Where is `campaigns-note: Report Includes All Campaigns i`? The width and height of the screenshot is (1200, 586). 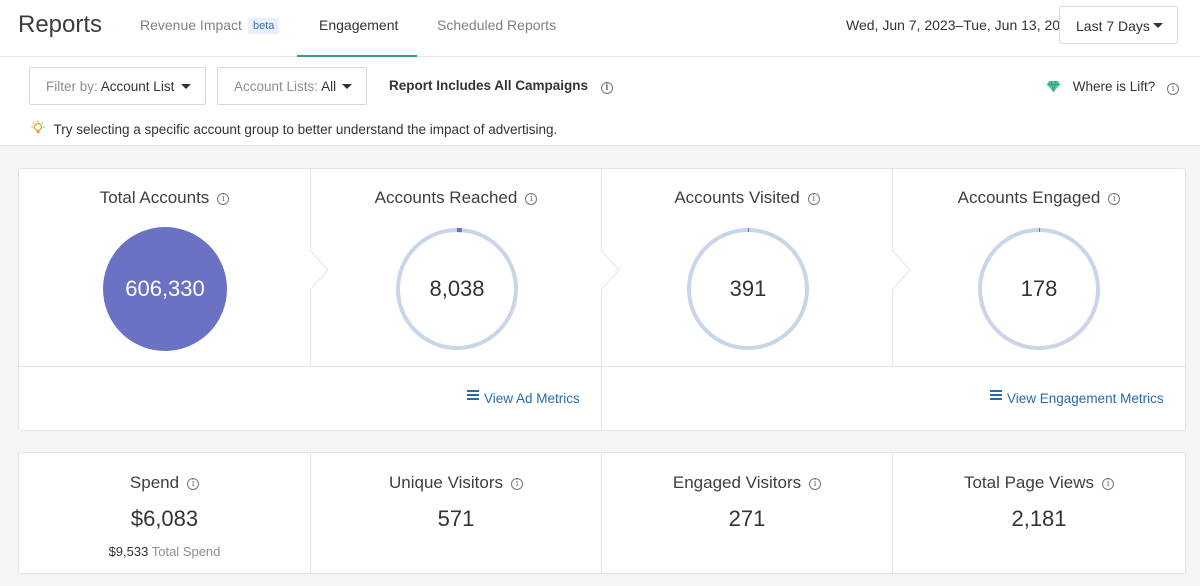
campaigns-note: Report Includes All Campaigns i is located at coordinates (501, 86).